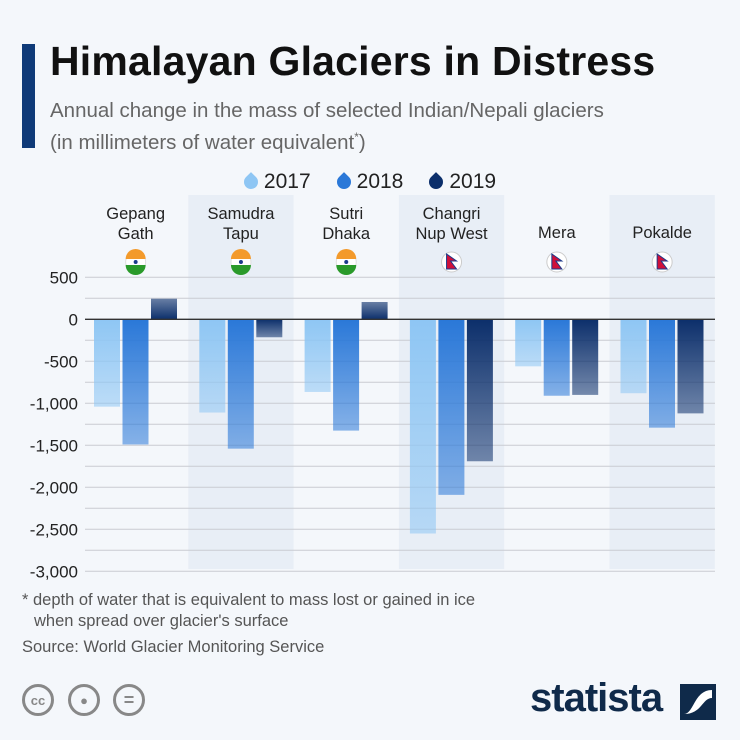  What do you see at coordinates (173, 647) in the screenshot?
I see `source: Source: World Glacier Monitoring Service` at bounding box center [173, 647].